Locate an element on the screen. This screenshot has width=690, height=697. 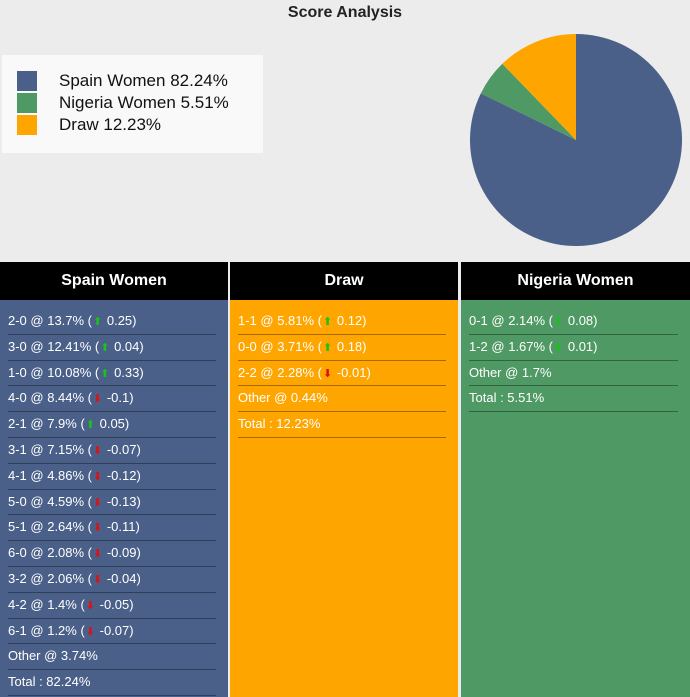
score-text: Total : 82.24% is located at coordinates (49, 682).